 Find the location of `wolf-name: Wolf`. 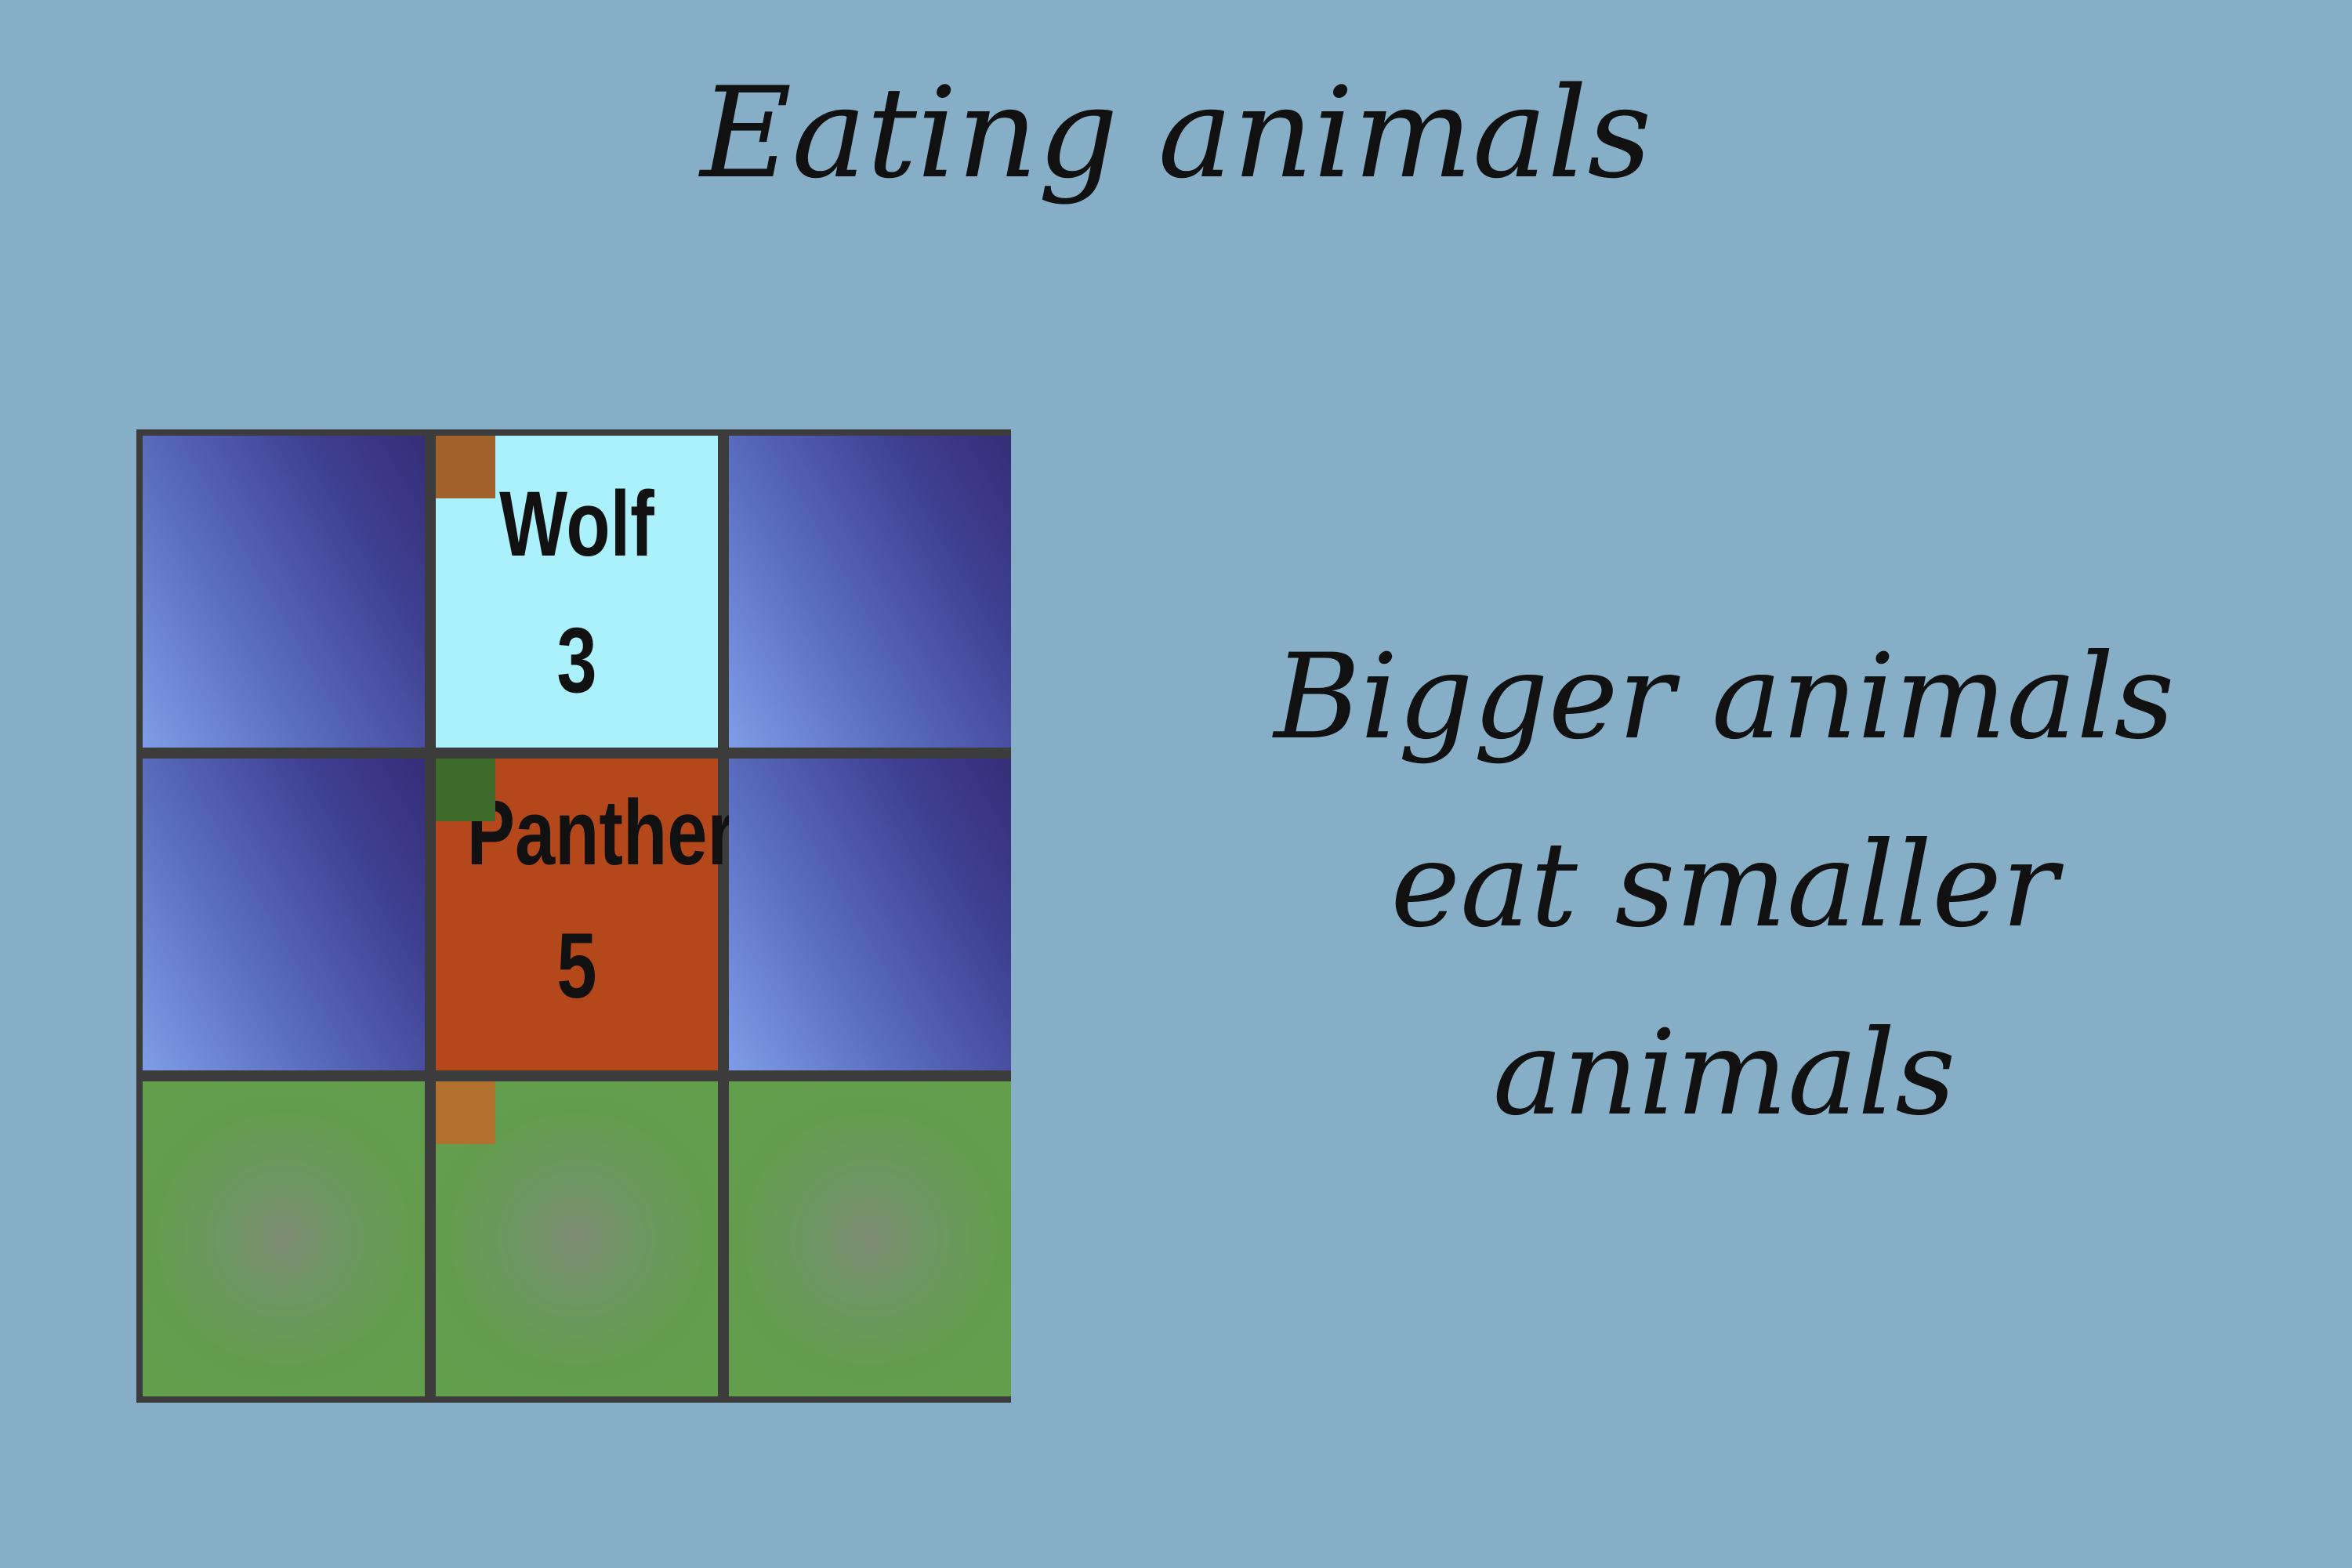

wolf-name: Wolf is located at coordinates (576, 524).